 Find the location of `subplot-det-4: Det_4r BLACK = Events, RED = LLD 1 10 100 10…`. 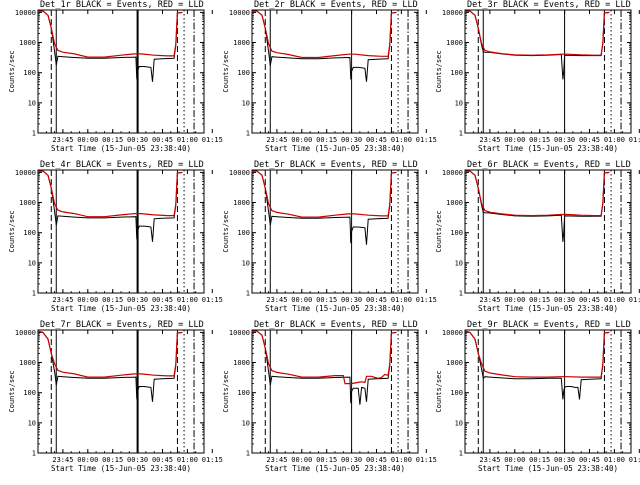

subplot-det-4: Det_4r BLACK = Events, RED = LLD 1 10 100 10… is located at coordinates (115, 236).